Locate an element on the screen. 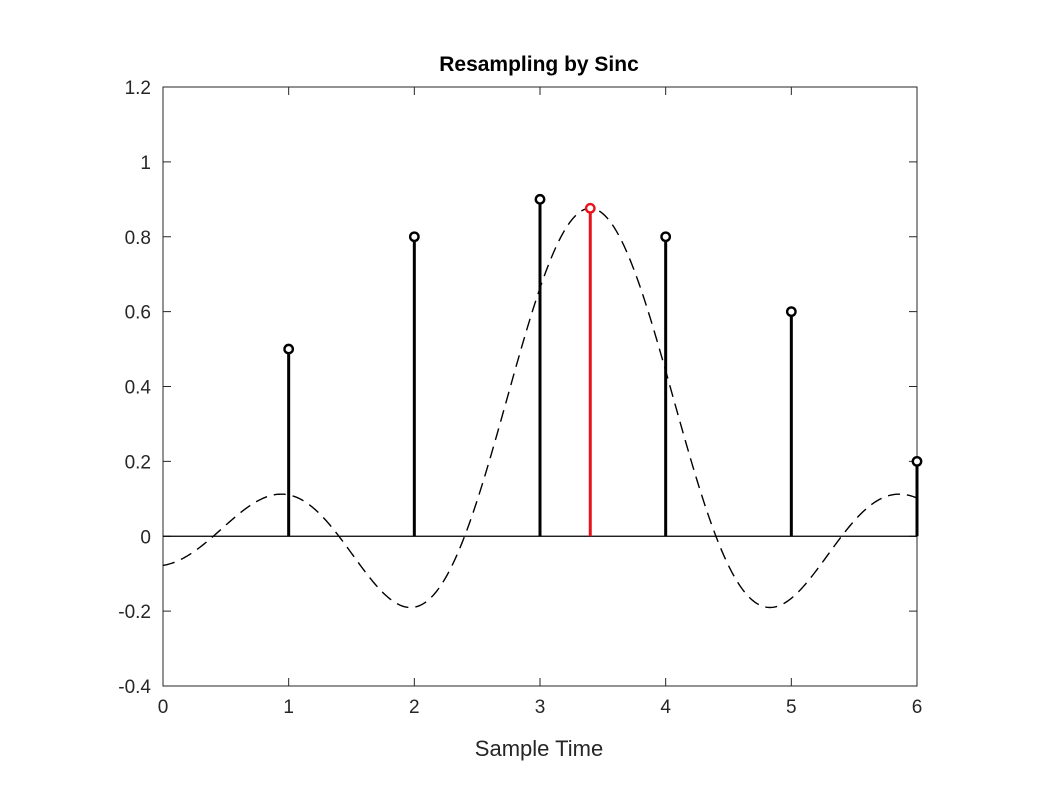 The width and height of the screenshot is (1044, 794). y-tick-label: 0 is located at coordinates (145, 537).